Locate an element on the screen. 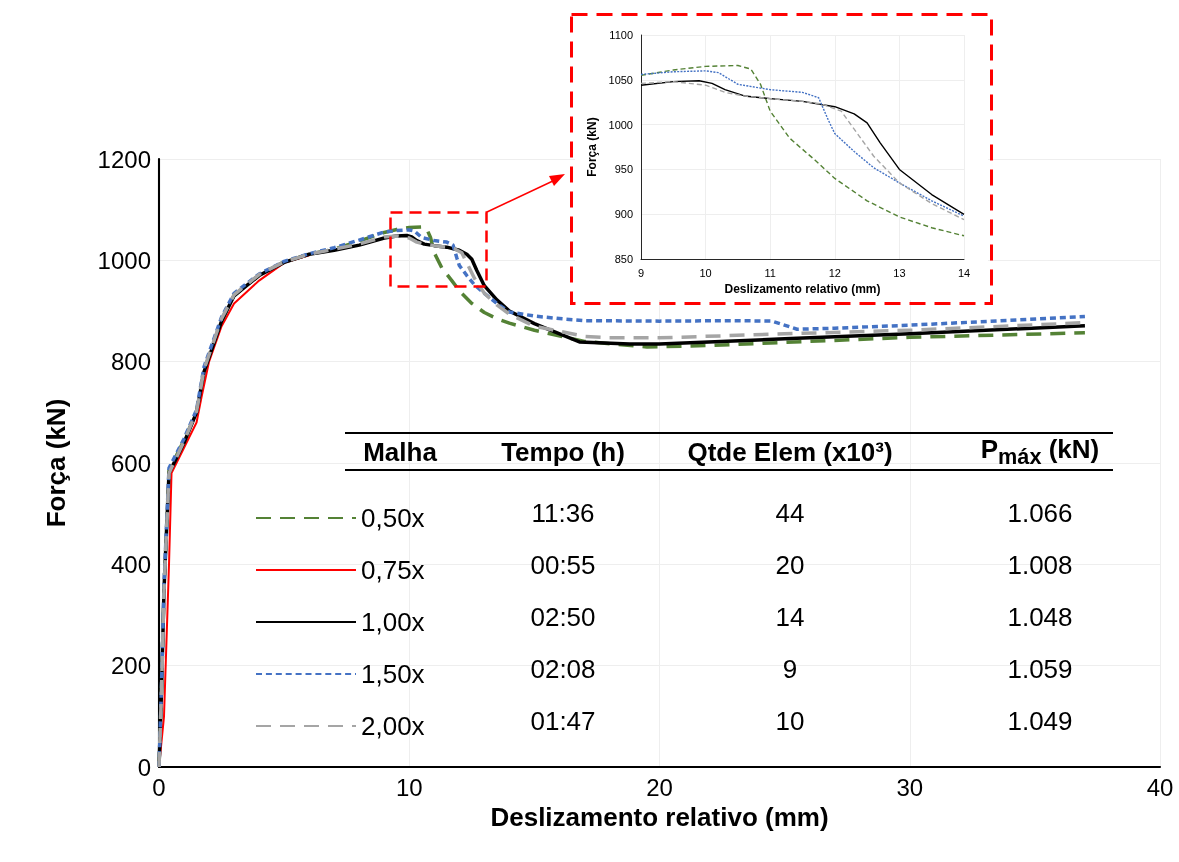 Image resolution: width=1179 pixels, height=862 pixels. annotation: 00:55 is located at coordinates (563, 565).